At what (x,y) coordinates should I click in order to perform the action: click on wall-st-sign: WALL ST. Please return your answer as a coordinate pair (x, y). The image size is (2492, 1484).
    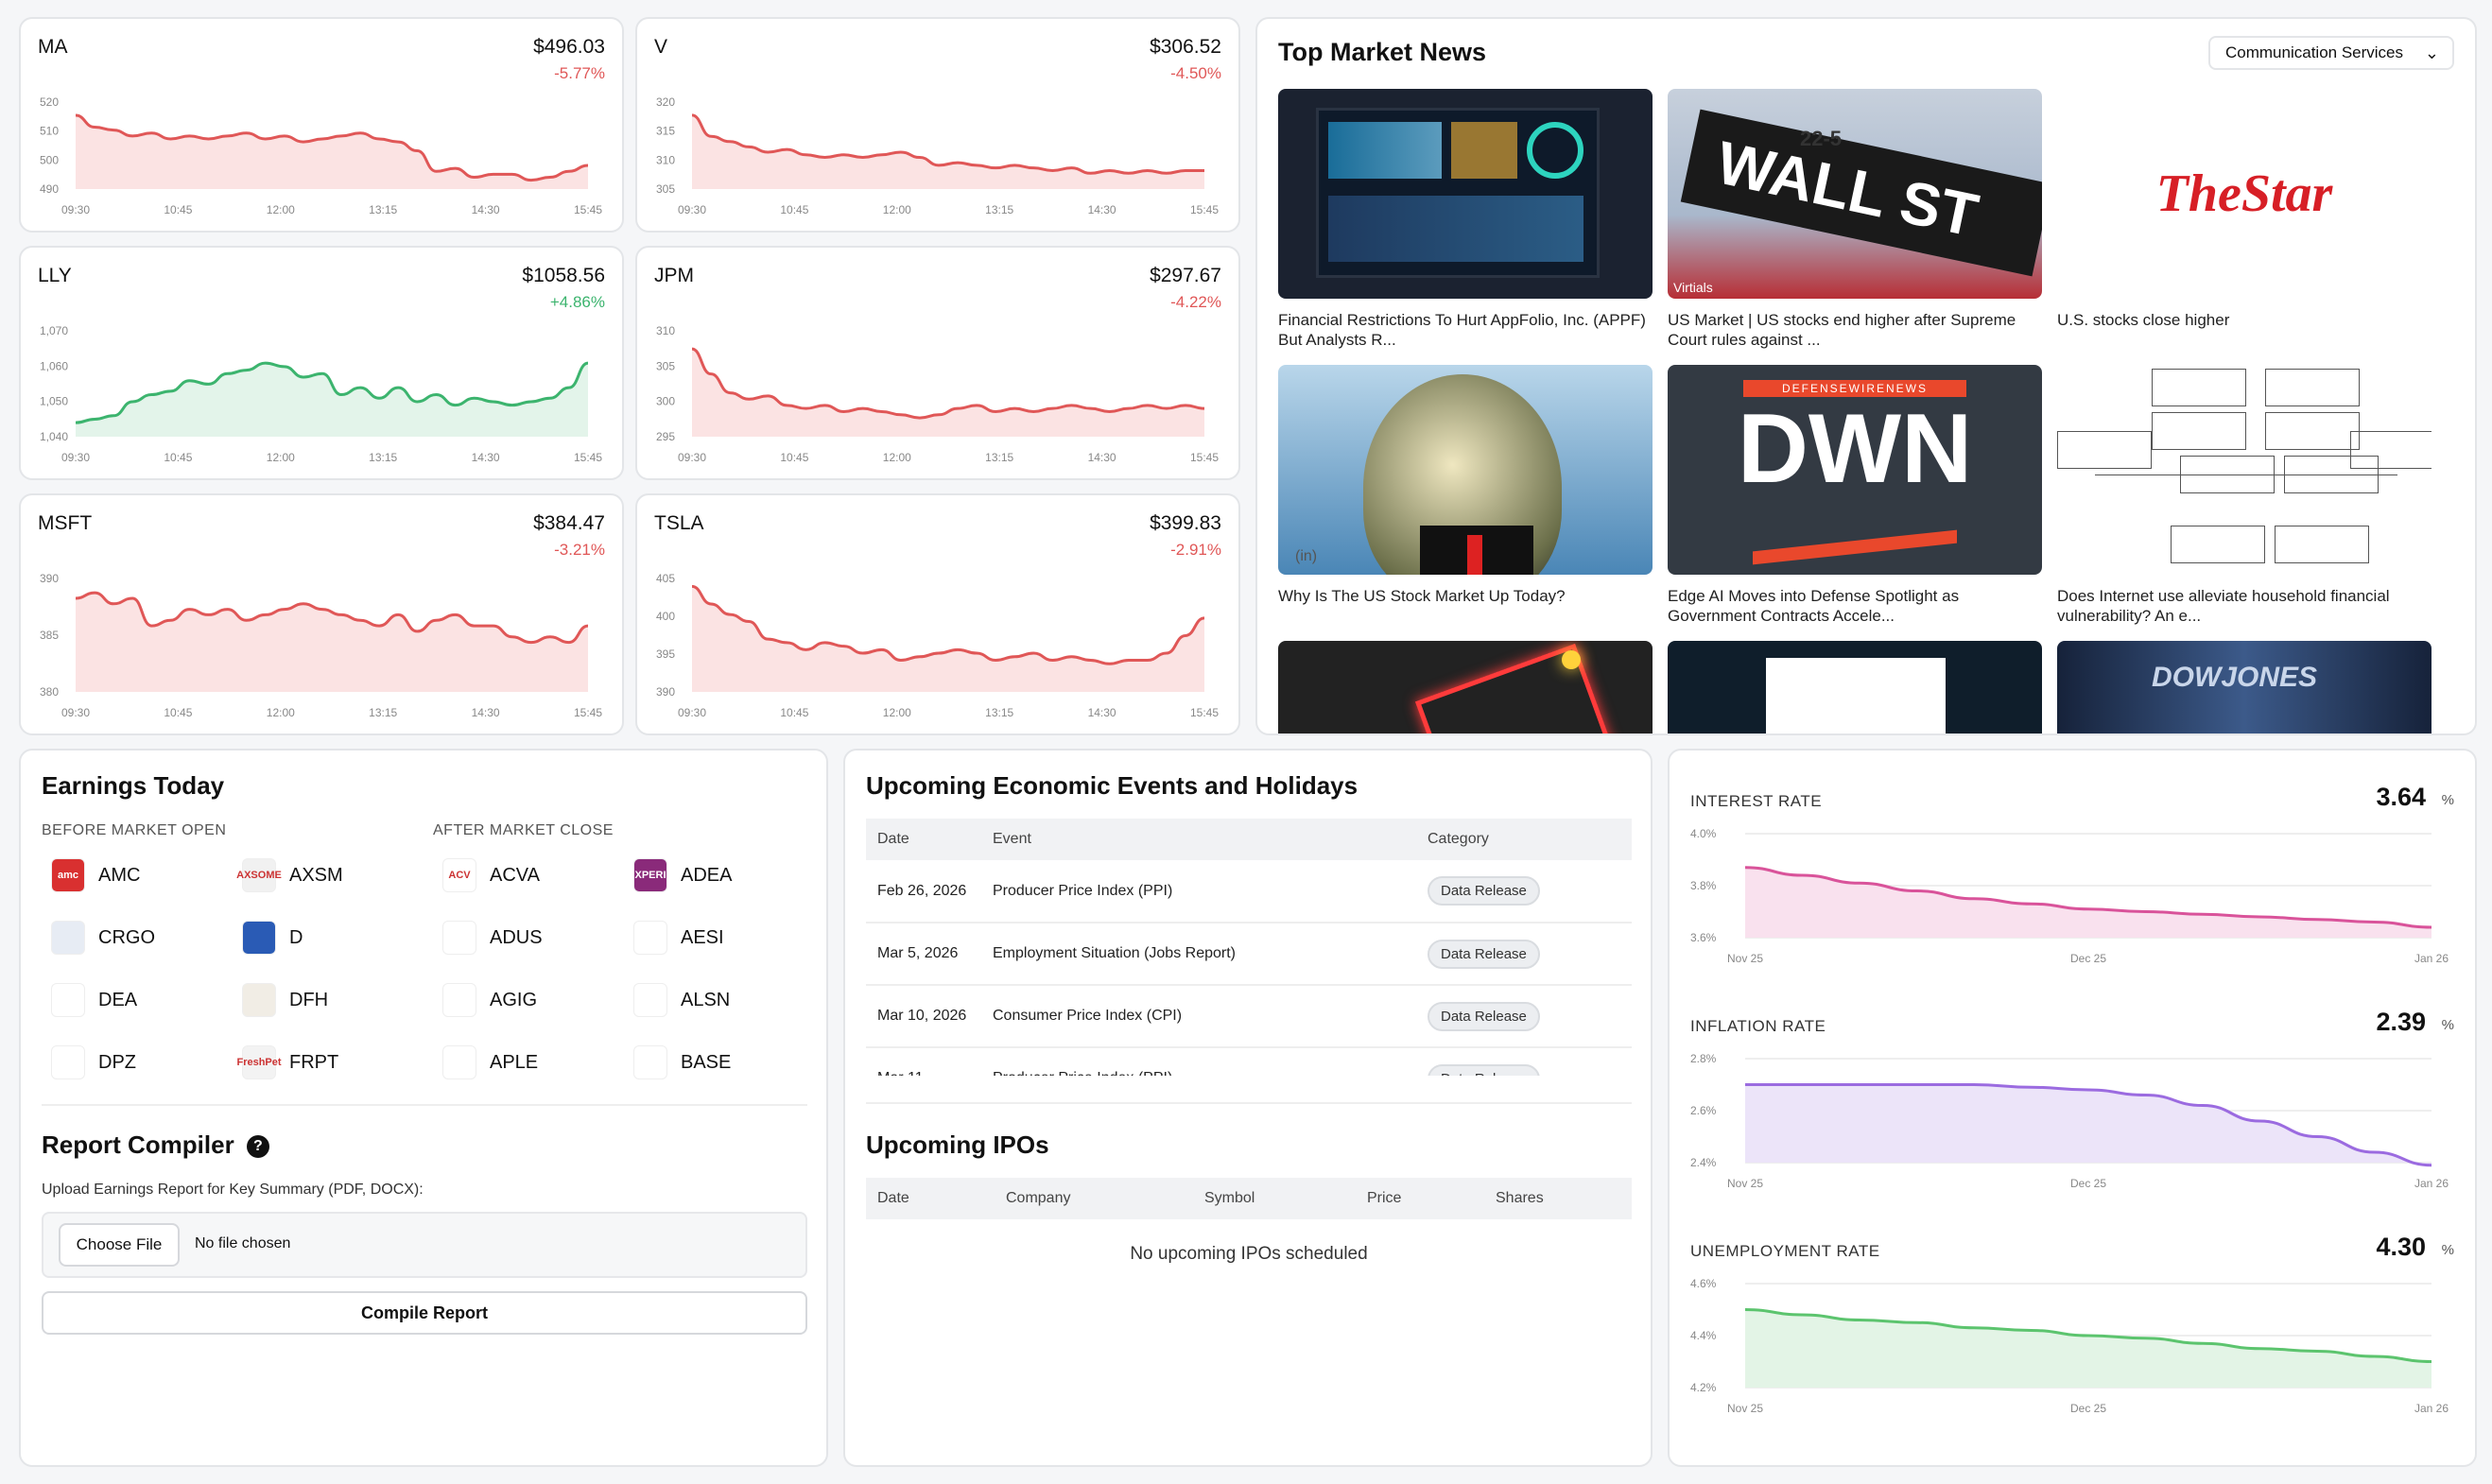
    Looking at the image, I should click on (1861, 193).